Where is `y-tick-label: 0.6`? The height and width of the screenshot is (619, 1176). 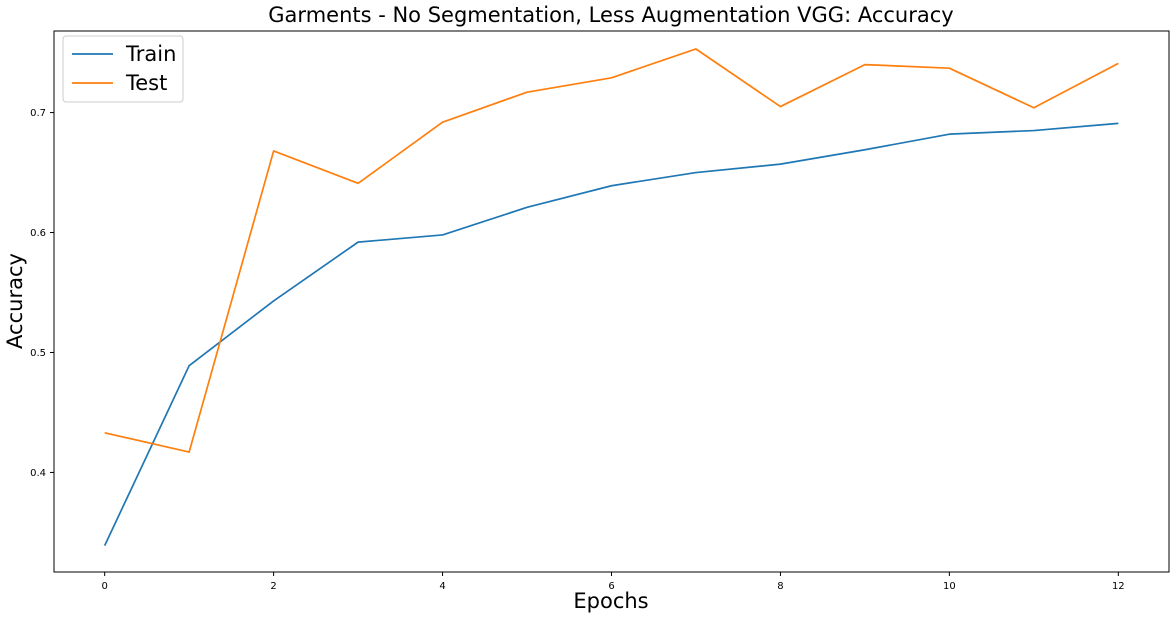 y-tick-label: 0.6 is located at coordinates (38, 233).